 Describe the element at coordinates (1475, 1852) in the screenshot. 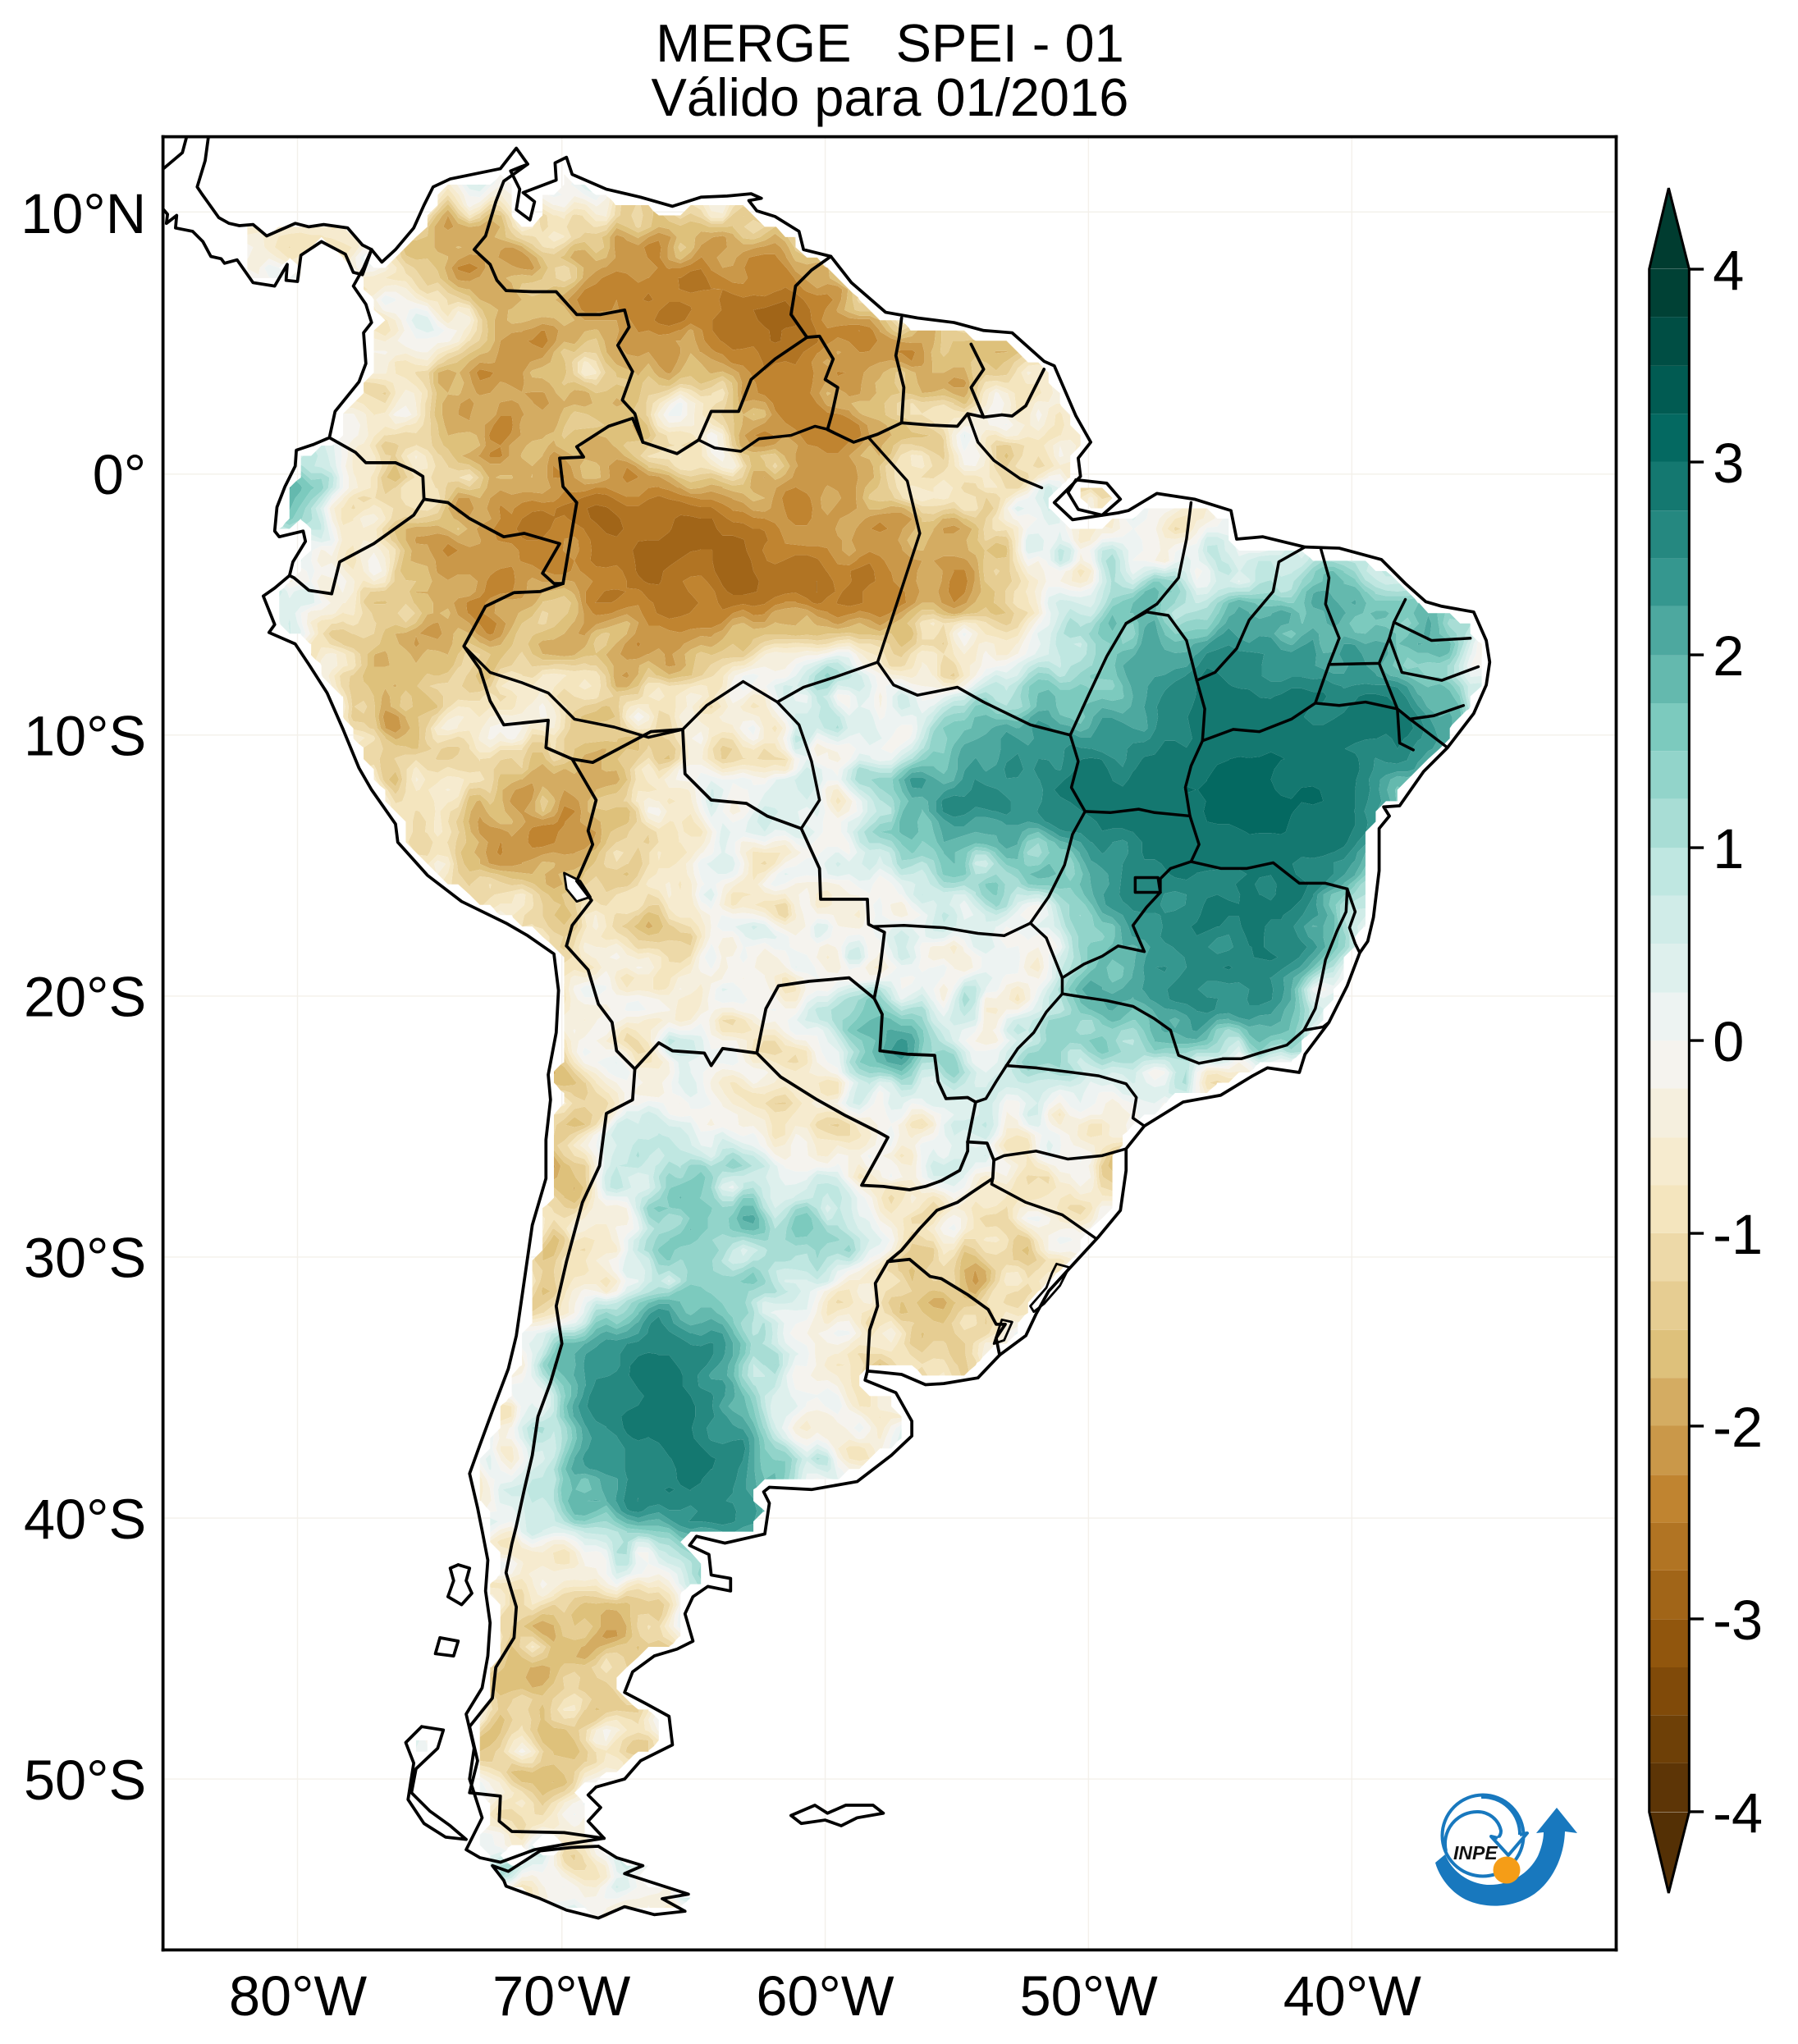

I see `svg-text: INPE` at that location.